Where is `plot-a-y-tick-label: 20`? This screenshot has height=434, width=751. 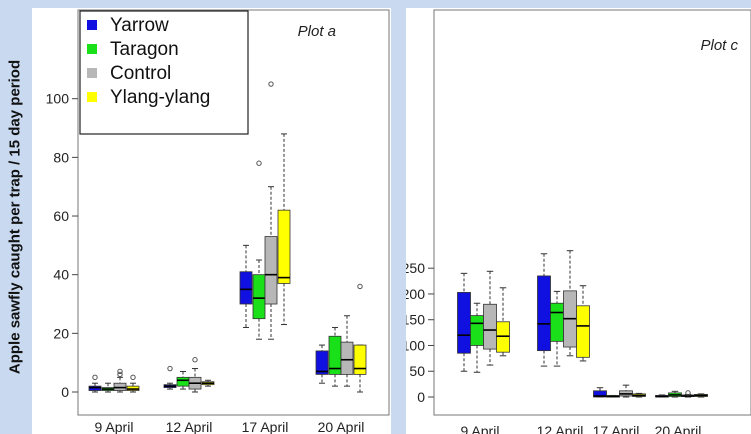
plot-a-y-tick-label: 20 is located at coordinates (61, 333).